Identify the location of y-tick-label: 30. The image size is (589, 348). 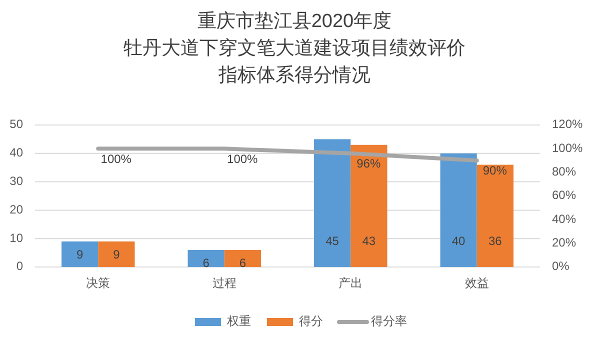
(17, 181).